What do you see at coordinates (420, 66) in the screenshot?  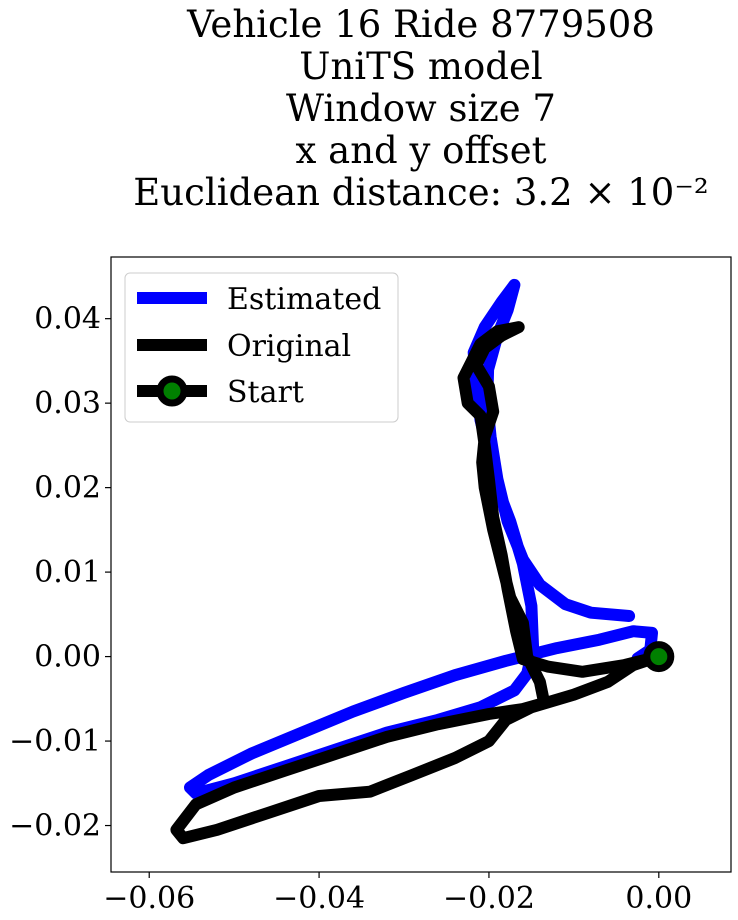 I see `title-line-2: UniTS model` at bounding box center [420, 66].